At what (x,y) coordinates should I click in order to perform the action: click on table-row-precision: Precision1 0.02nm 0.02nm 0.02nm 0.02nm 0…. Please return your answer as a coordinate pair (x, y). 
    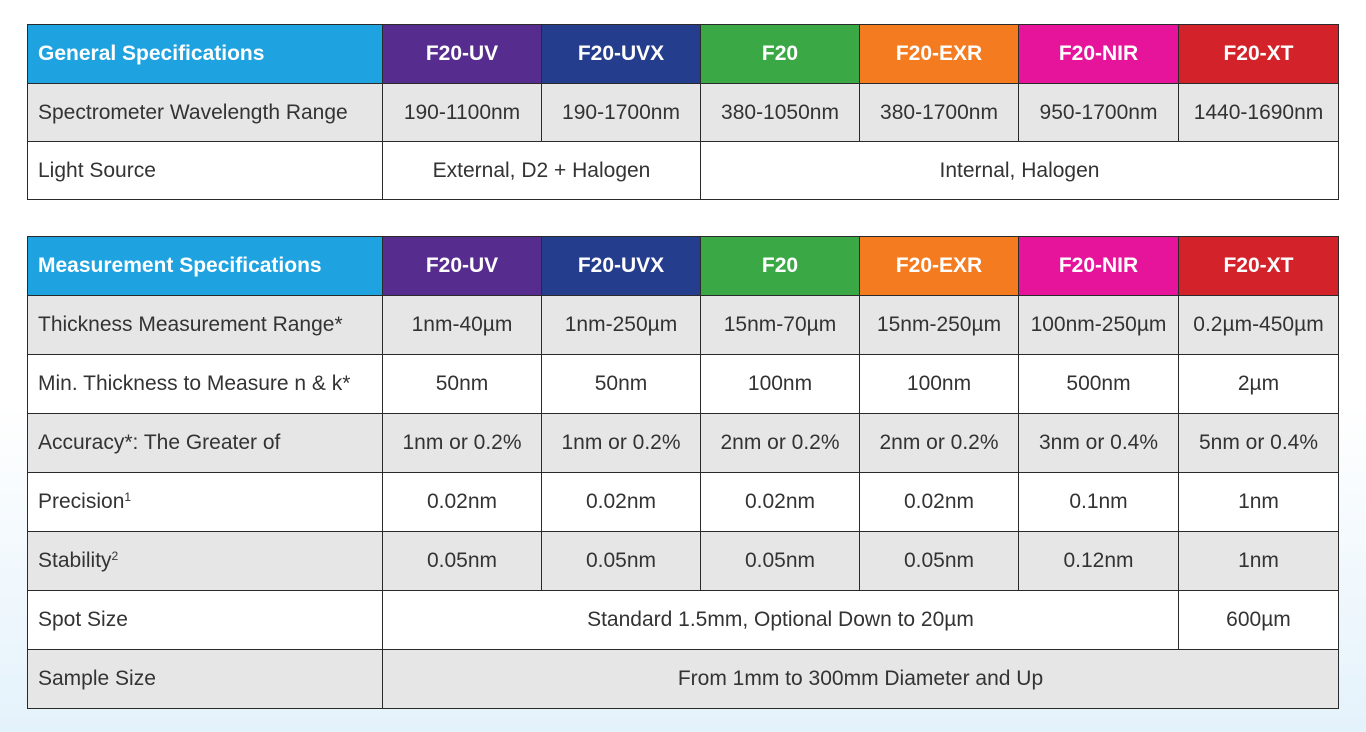
    Looking at the image, I should click on (683, 502).